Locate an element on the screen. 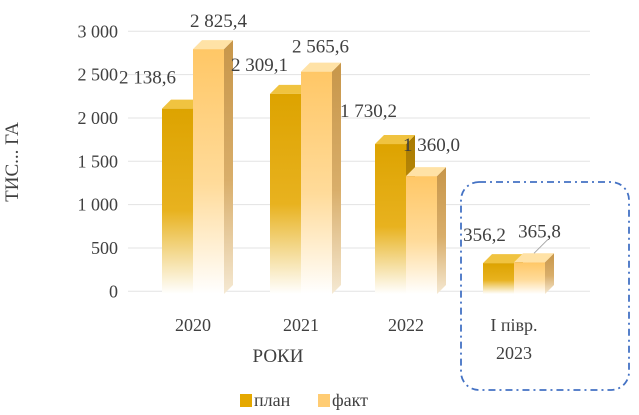 The height and width of the screenshot is (415, 639). highlight-box is located at coordinates (545, 286).